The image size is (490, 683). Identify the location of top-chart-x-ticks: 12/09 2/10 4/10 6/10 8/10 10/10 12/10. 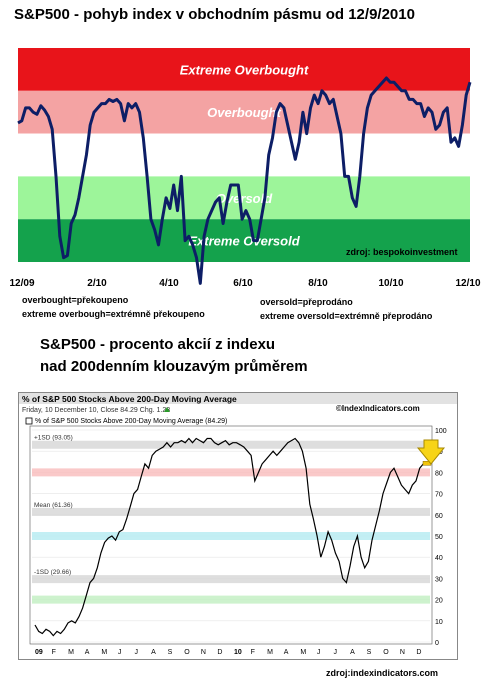
(244, 283).